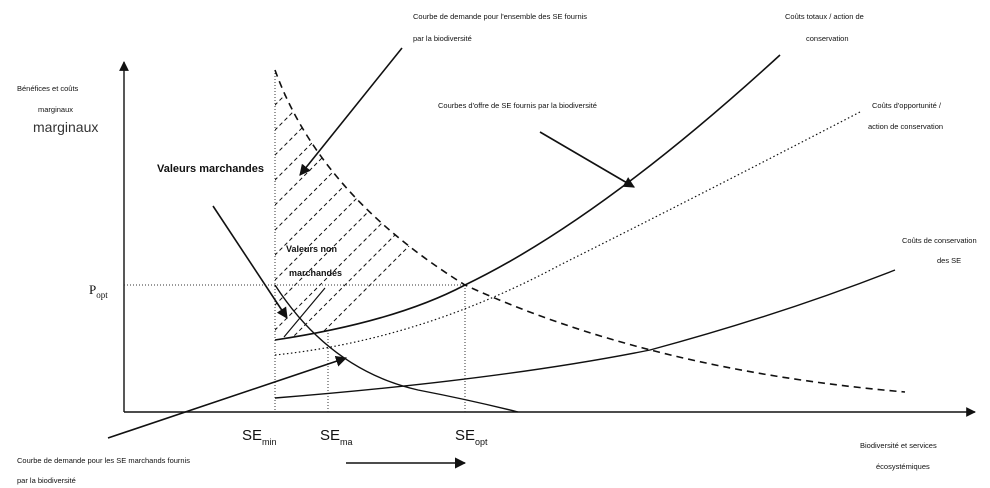 The height and width of the screenshot is (488, 990). What do you see at coordinates (471, 437) in the screenshot?
I see `tick-se-opt: SEopt` at bounding box center [471, 437].